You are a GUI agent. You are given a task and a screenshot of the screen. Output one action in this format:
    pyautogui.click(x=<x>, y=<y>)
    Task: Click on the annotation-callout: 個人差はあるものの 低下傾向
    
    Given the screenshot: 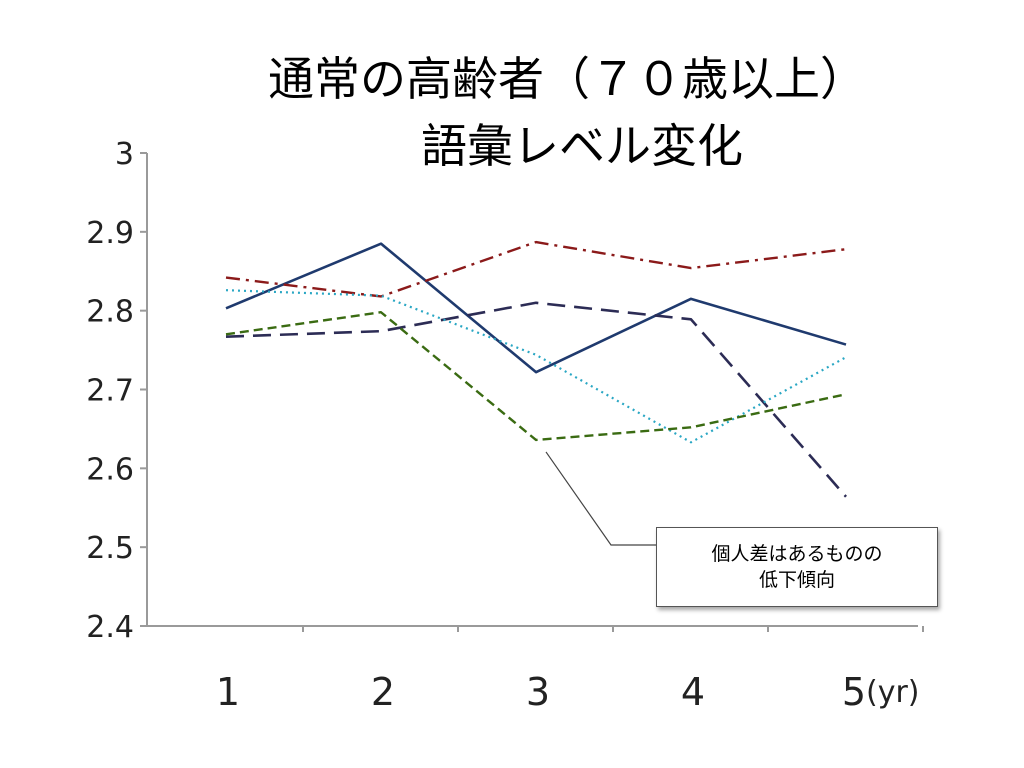 What is the action you would take?
    pyautogui.click(x=797, y=567)
    